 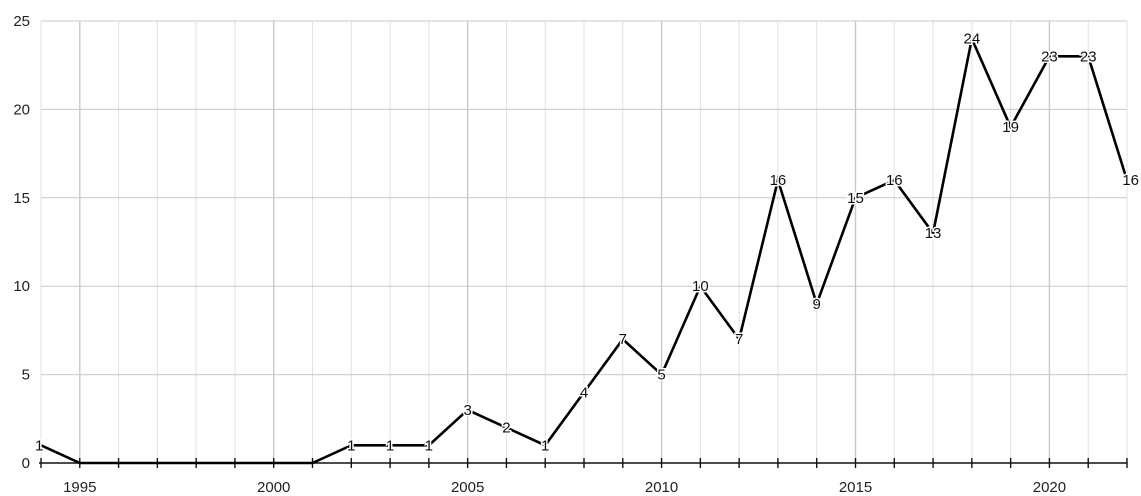 What do you see at coordinates (21, 21) in the screenshot?
I see `y-tick-label: 25` at bounding box center [21, 21].